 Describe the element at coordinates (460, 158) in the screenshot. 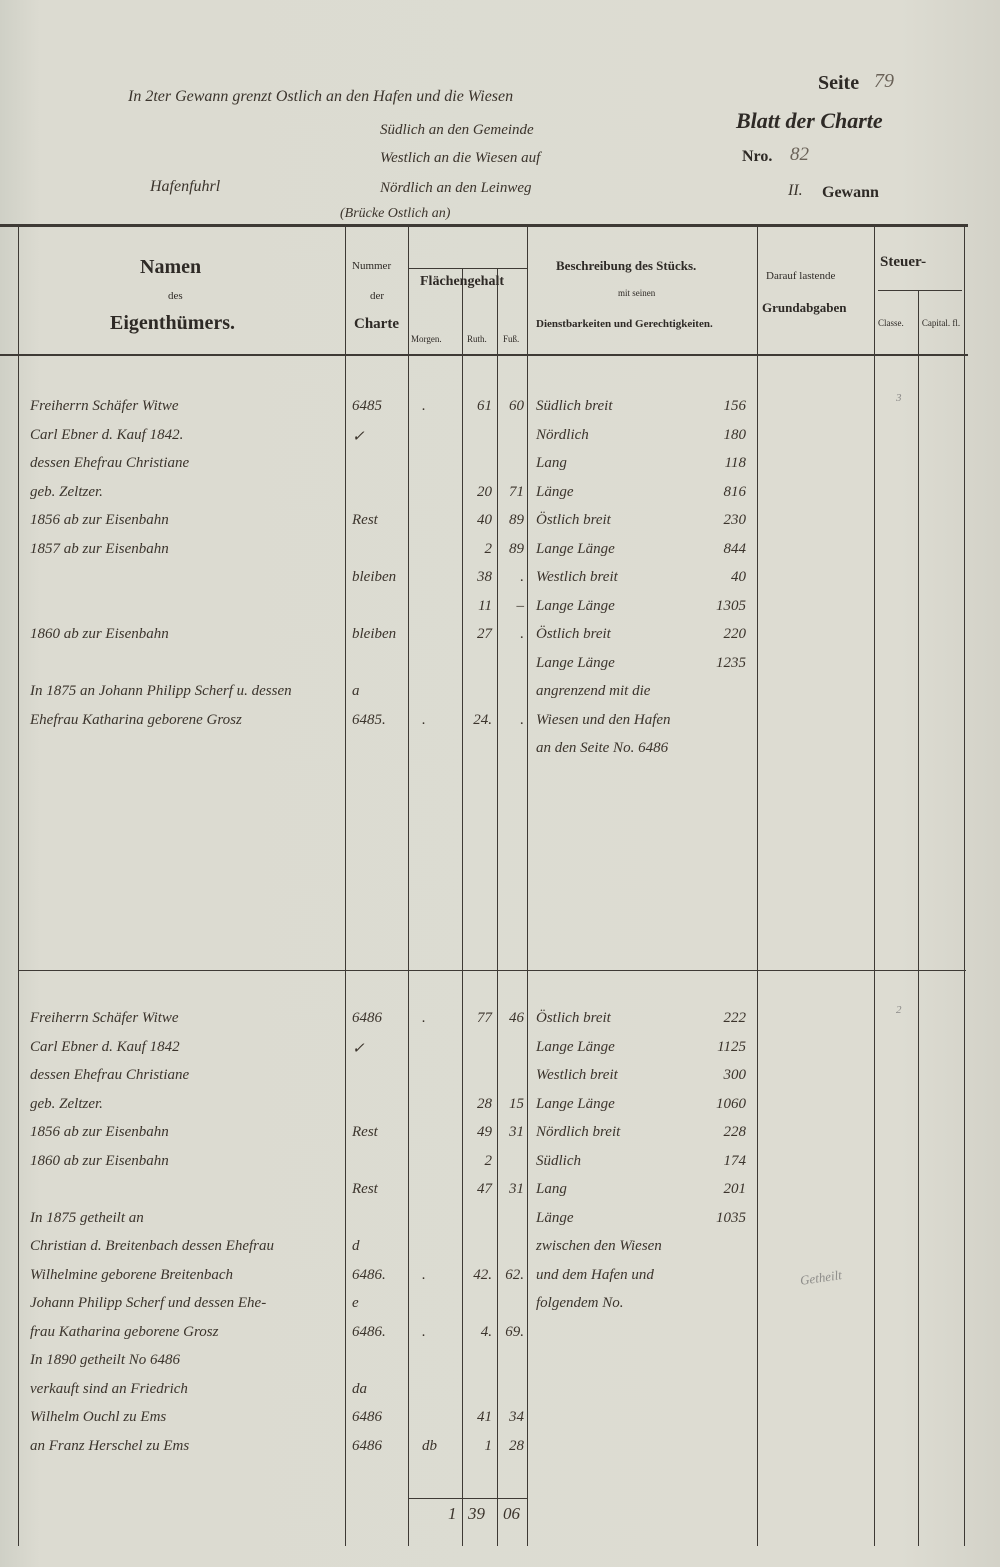

I see `boundary-line-3: Westlich an die Wiesen auf` at that location.